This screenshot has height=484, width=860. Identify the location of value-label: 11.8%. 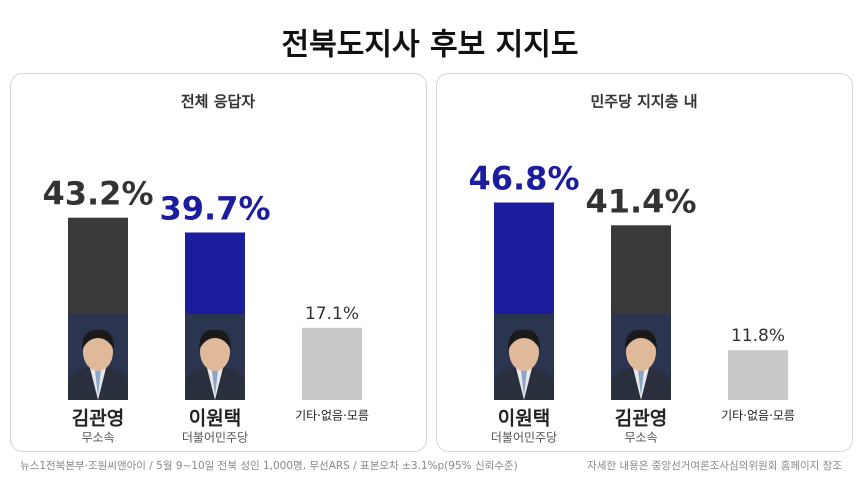
(758, 336).